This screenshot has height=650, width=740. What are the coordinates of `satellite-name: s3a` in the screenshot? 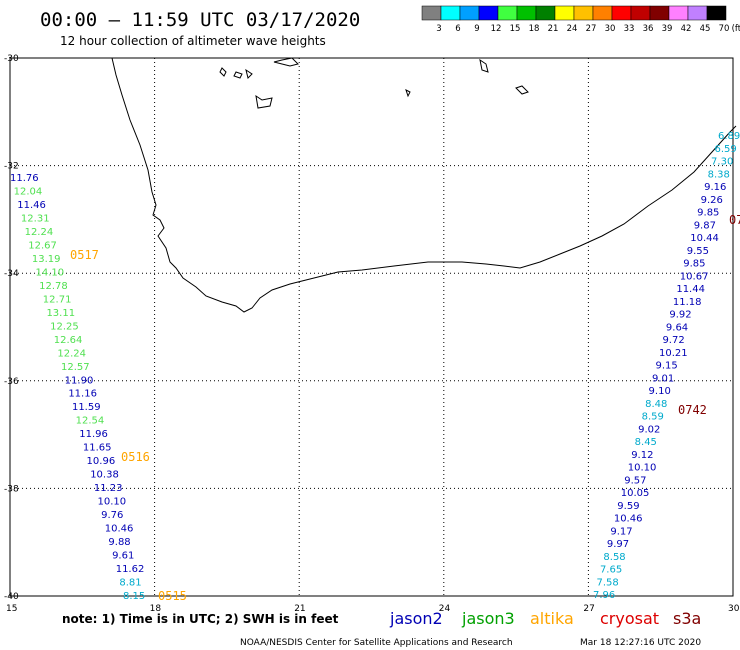 It's located at (687, 618).